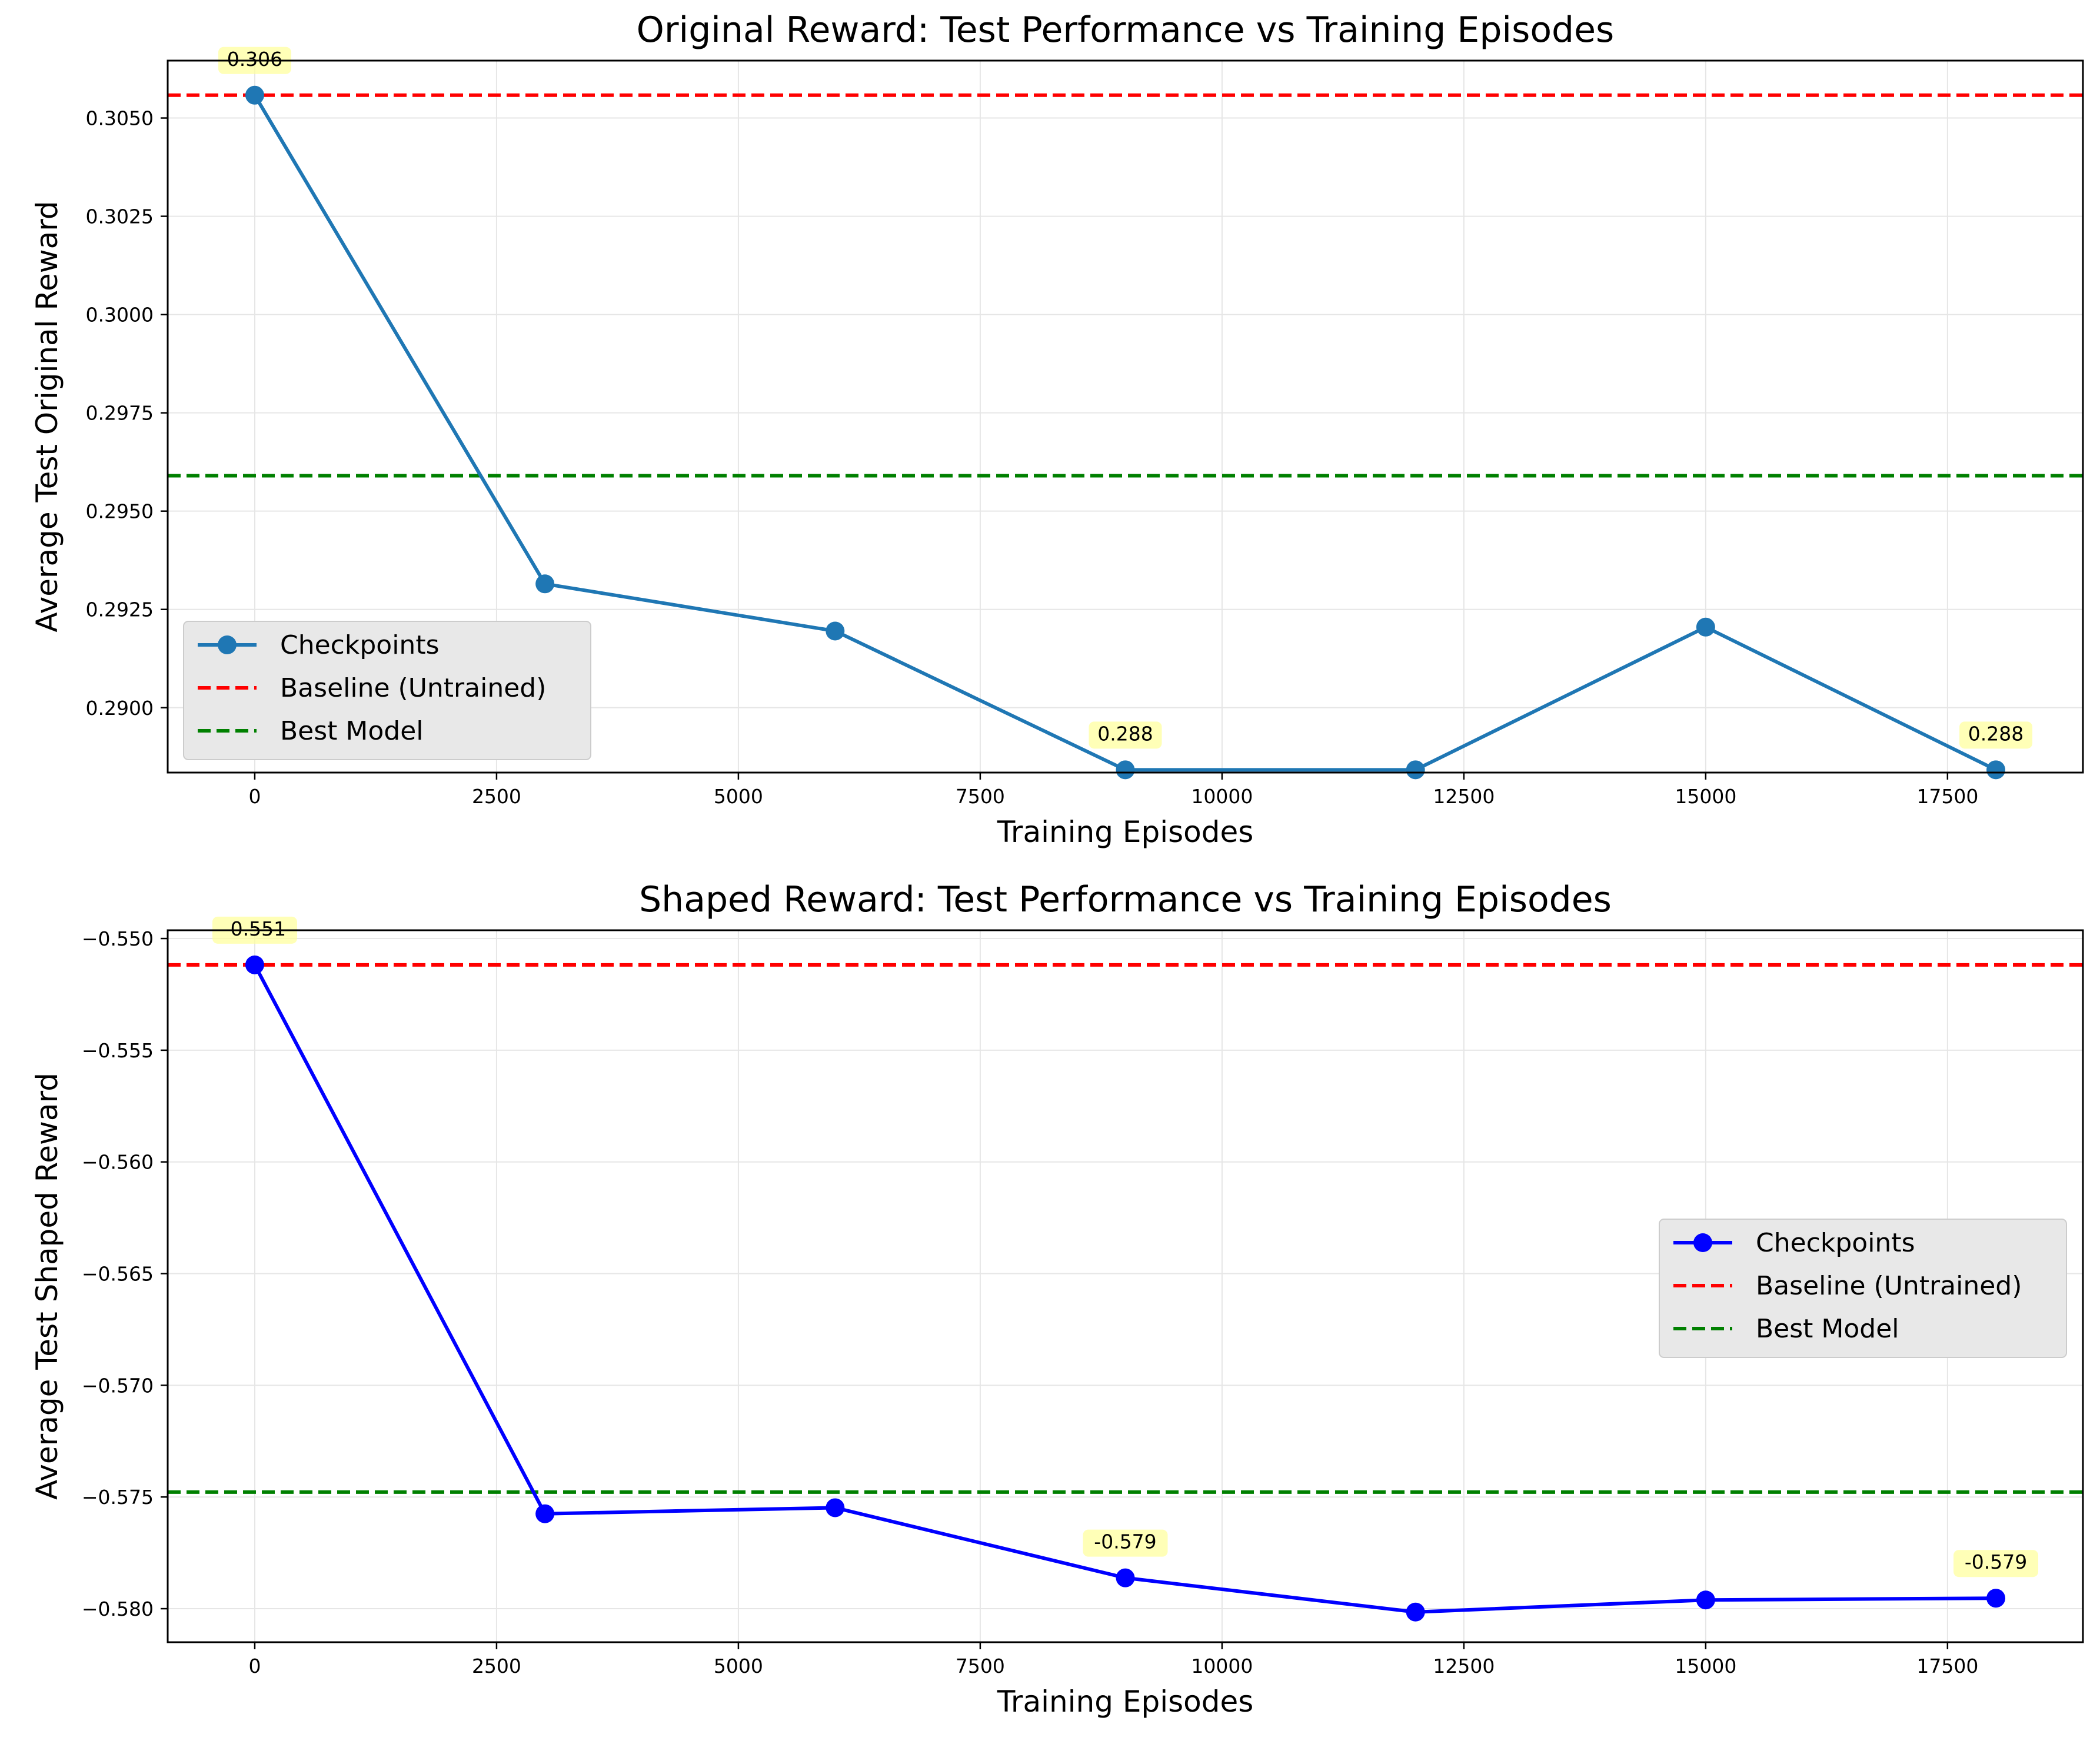 This screenshot has height=1744, width=2100. Describe the element at coordinates (120, 118) in the screenshot. I see `y-tick-label: 0.3050` at that location.